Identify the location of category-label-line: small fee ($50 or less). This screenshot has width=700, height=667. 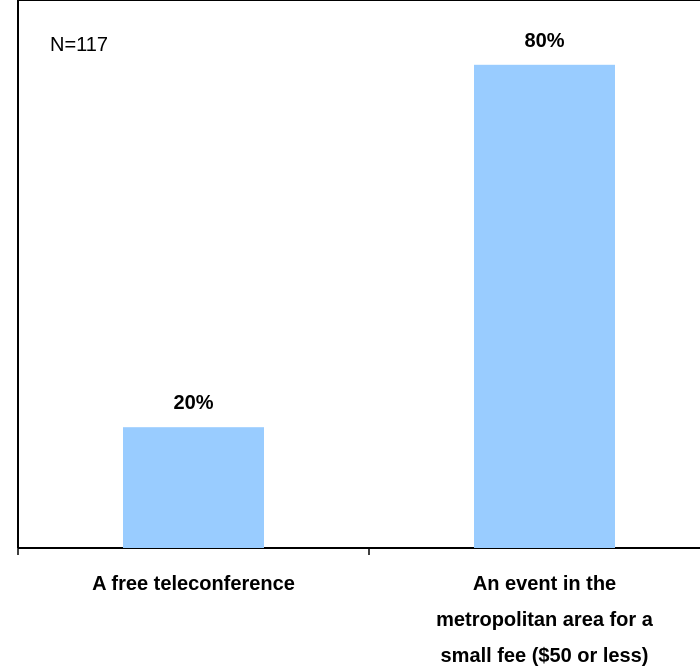
(545, 656).